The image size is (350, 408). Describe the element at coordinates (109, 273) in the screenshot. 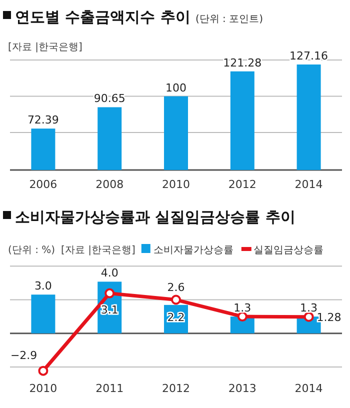

I see `data-label: 4.0` at that location.